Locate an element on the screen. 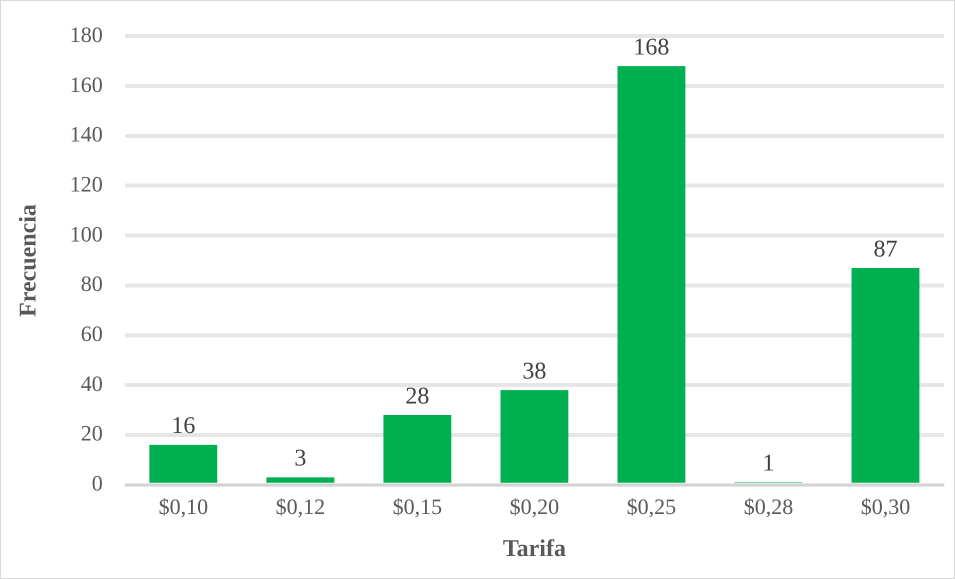  y-tick-label: 120 is located at coordinates (86, 184).